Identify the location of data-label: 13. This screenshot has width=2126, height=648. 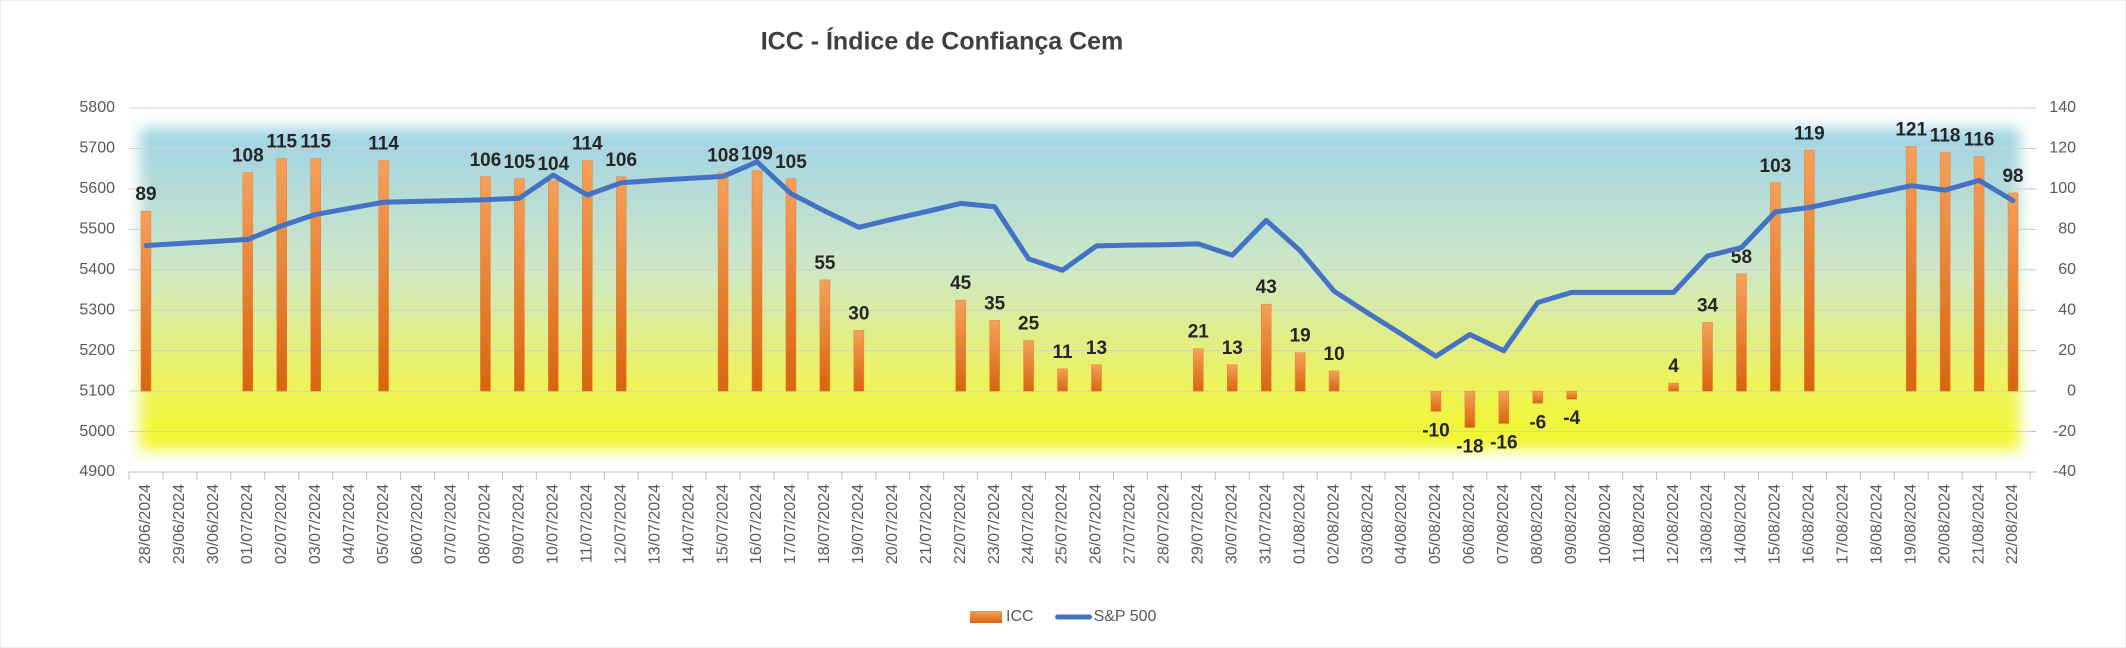
(1096, 348).